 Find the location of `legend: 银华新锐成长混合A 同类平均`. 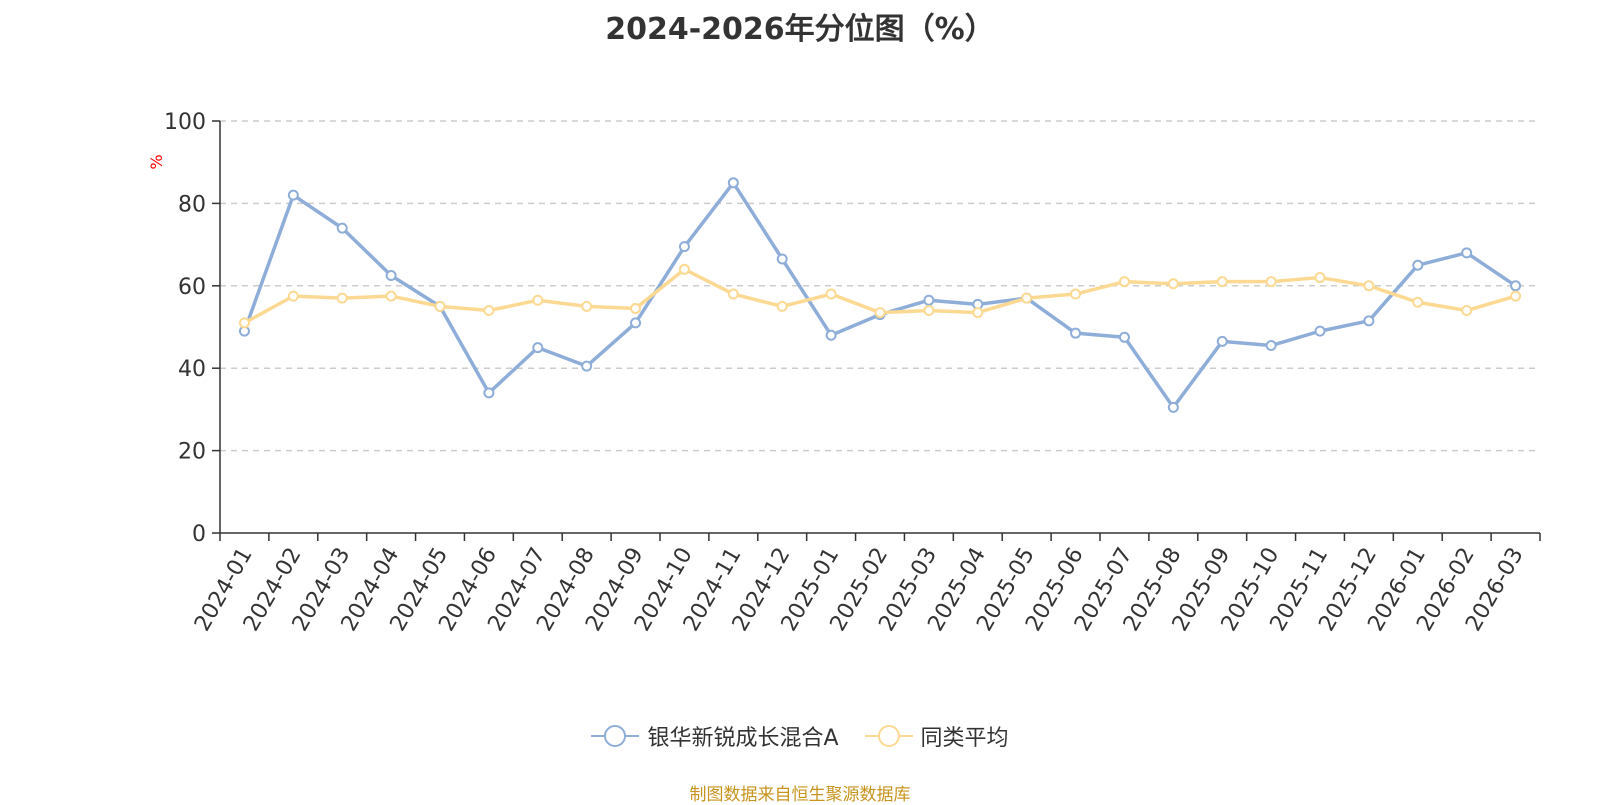

legend: 银华新锐成长混合A 同类平均 is located at coordinates (800, 736).